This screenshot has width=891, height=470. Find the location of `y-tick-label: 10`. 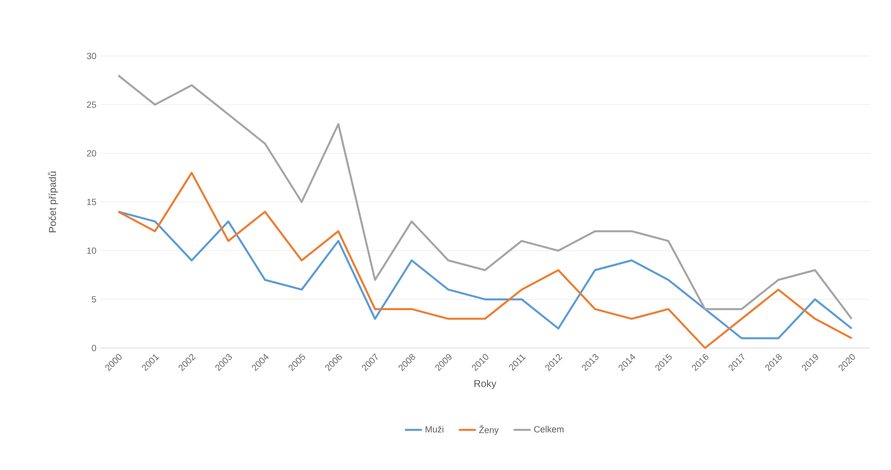

y-tick-label: 10 is located at coordinates (91, 250).